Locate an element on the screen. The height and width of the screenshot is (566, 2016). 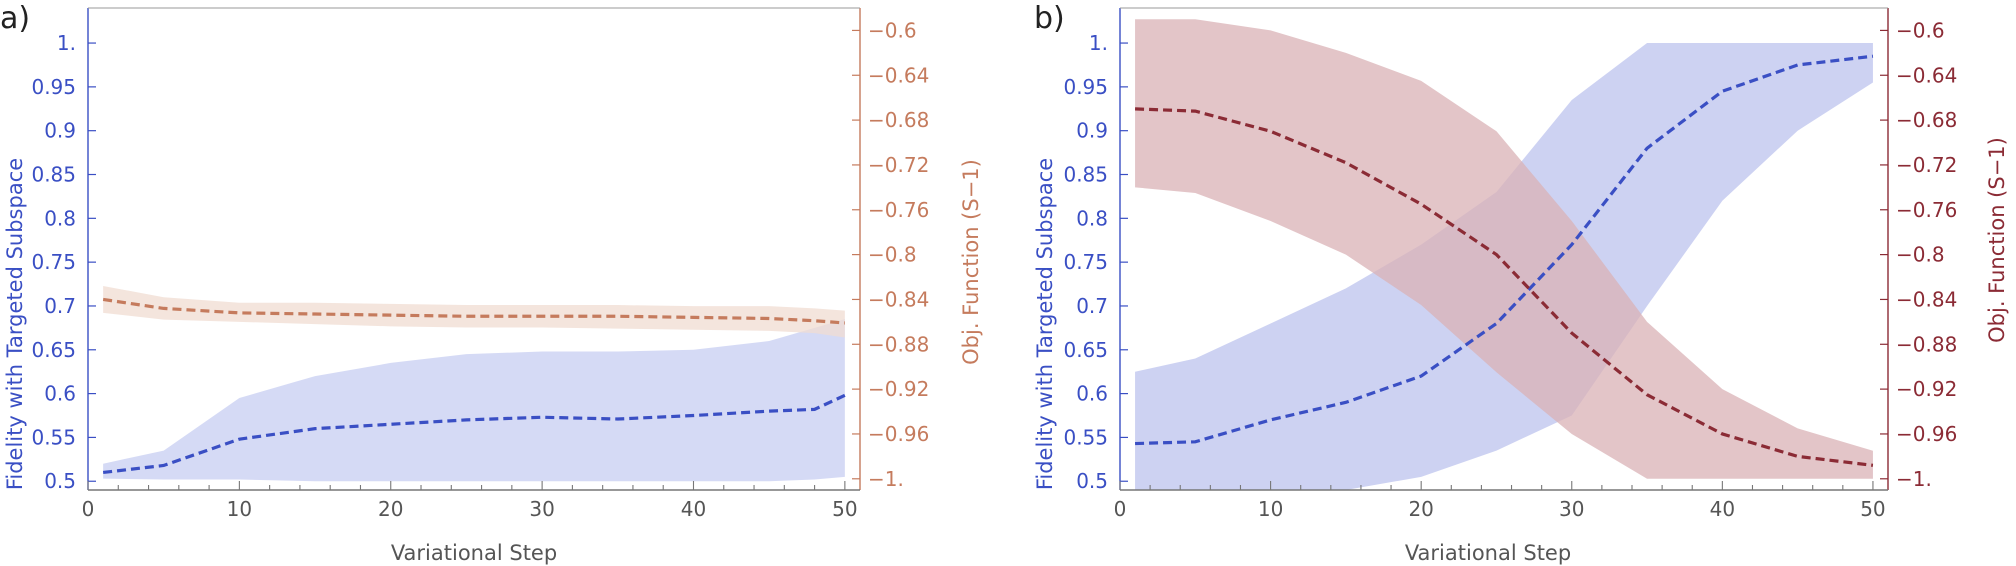
confidence-bands is located at coordinates (474, 383).